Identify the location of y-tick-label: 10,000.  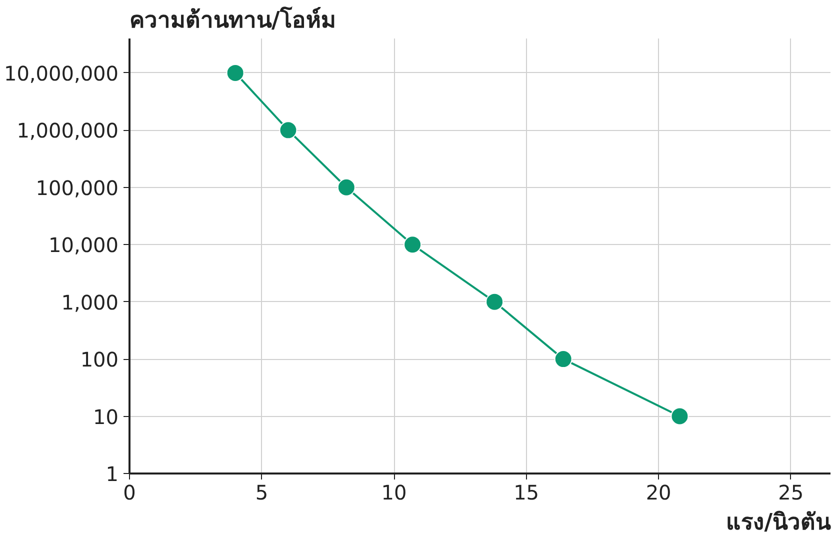
(83, 245).